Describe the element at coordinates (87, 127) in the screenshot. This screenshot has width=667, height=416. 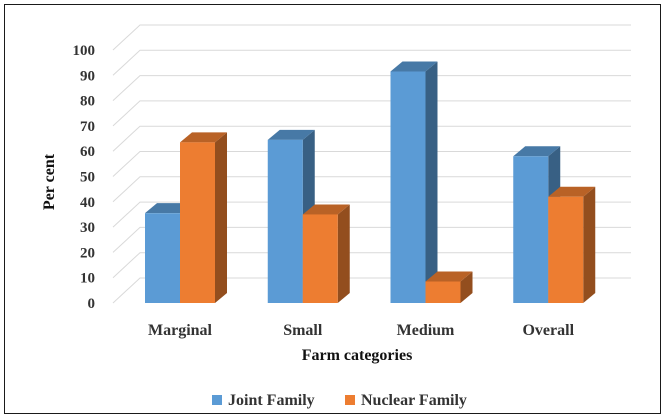
I see `y-tick-label: 70` at that location.